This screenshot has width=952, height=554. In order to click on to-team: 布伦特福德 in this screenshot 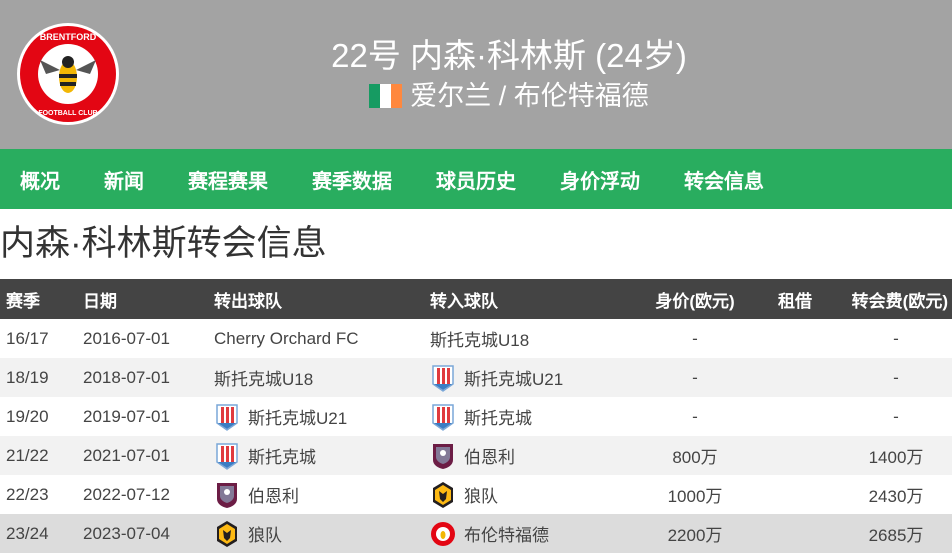, I will do `click(535, 533)`.